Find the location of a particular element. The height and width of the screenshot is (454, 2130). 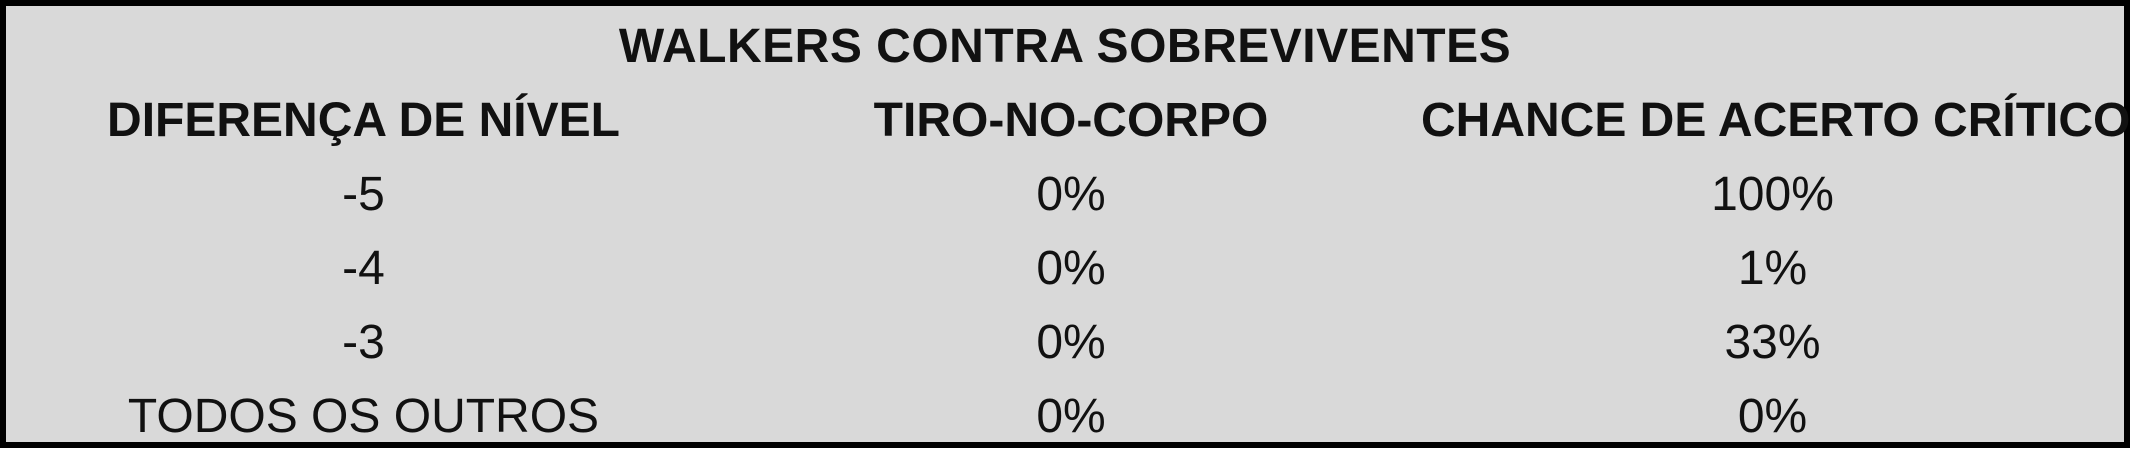

cell-critical-chance: 100% is located at coordinates (1772, 194).